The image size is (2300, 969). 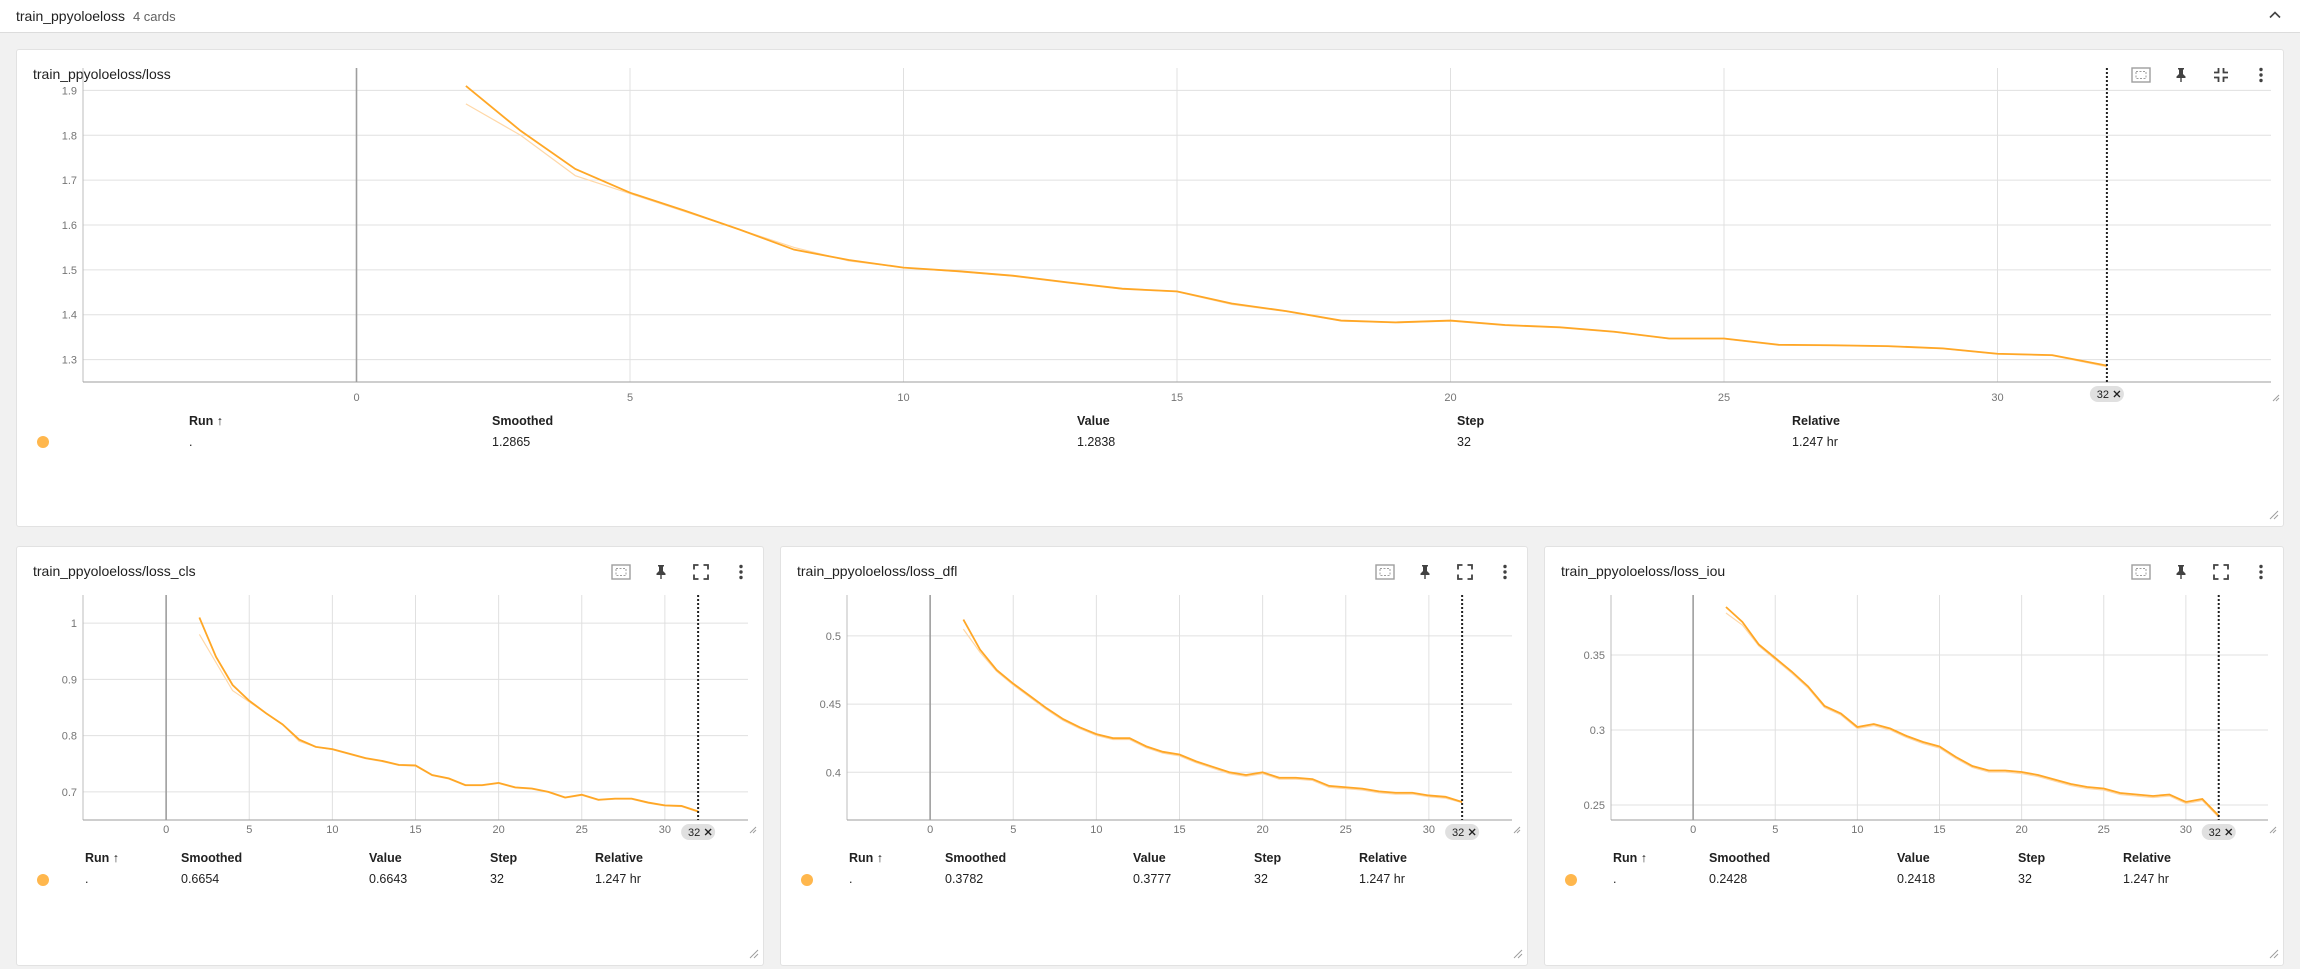 I want to click on y-tick-label: 0.9, so click(x=69, y=680).